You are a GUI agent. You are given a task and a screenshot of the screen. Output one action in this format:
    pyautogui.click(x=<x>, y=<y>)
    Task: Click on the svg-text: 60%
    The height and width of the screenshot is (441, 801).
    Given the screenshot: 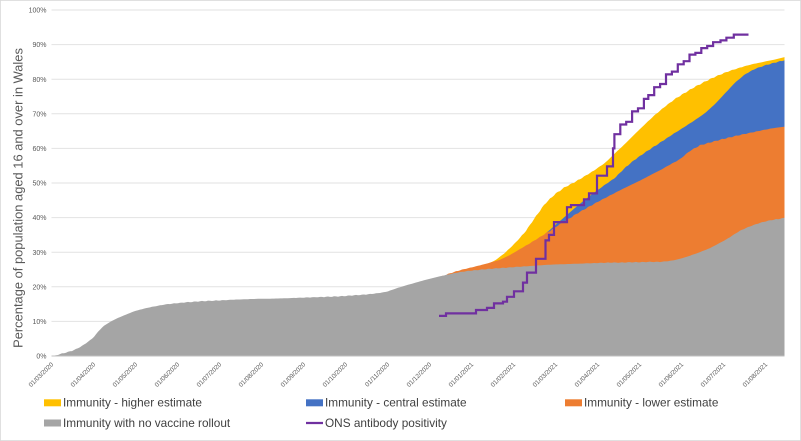 What is the action you would take?
    pyautogui.click(x=39, y=149)
    